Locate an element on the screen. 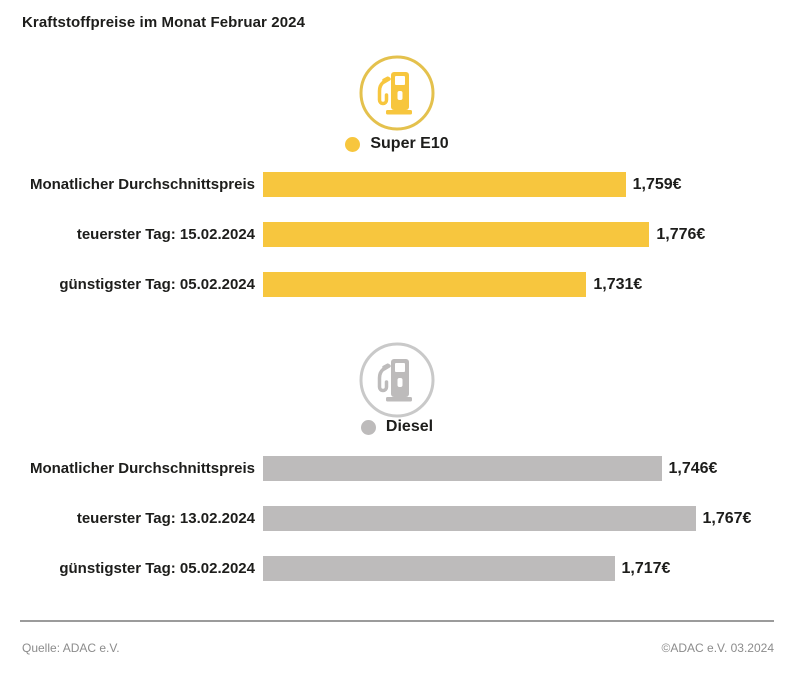 This screenshot has width=794, height=676. legend-label: Super E10 is located at coordinates (409, 143).